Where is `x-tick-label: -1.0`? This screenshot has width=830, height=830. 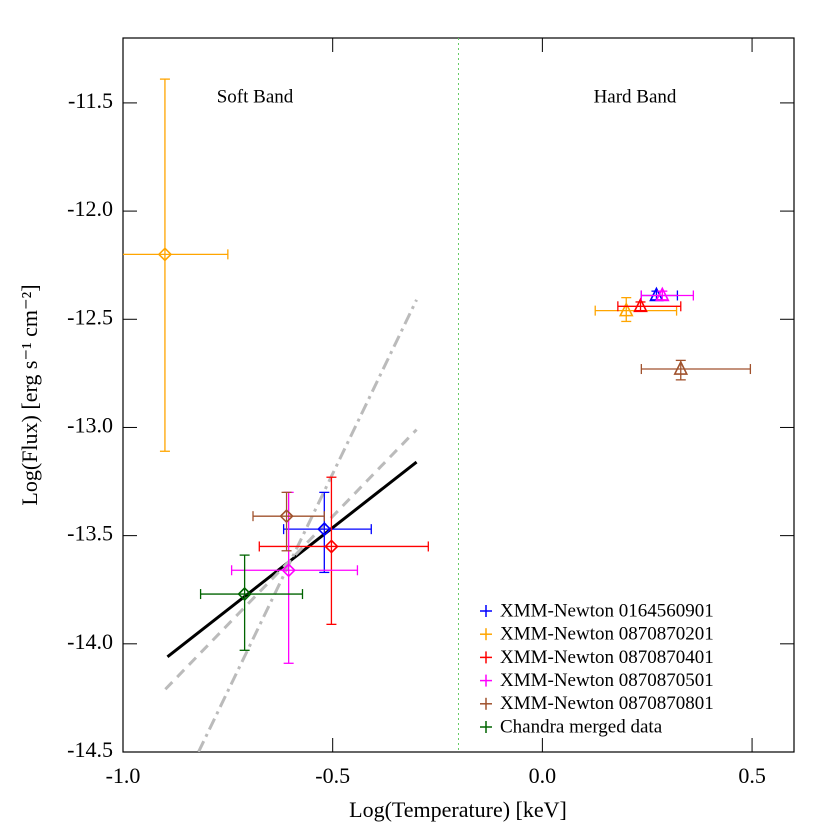
x-tick-label: -1.0 is located at coordinates (123, 775).